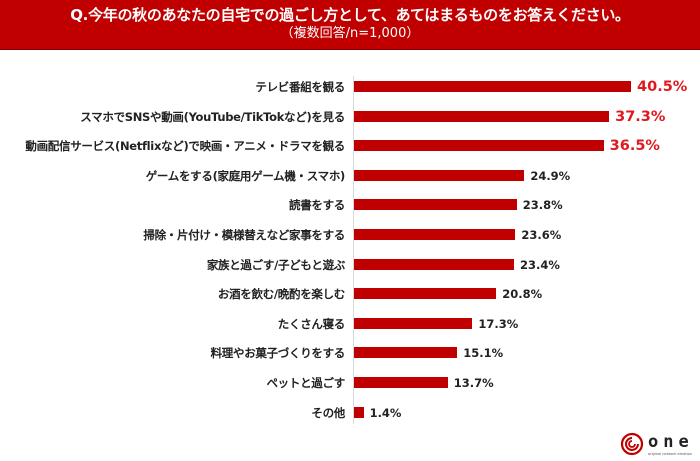 The height and width of the screenshot is (461, 700). I want to click on category-label: ゲームをする(家庭用ゲーム機・スマホ), so click(245, 175).